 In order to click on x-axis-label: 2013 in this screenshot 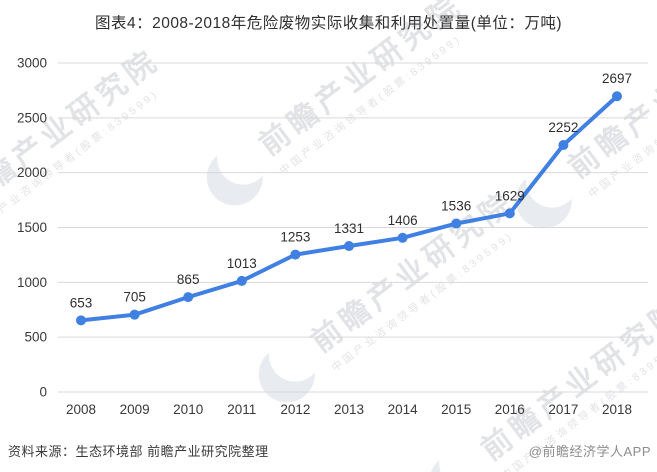, I will do `click(349, 409)`.